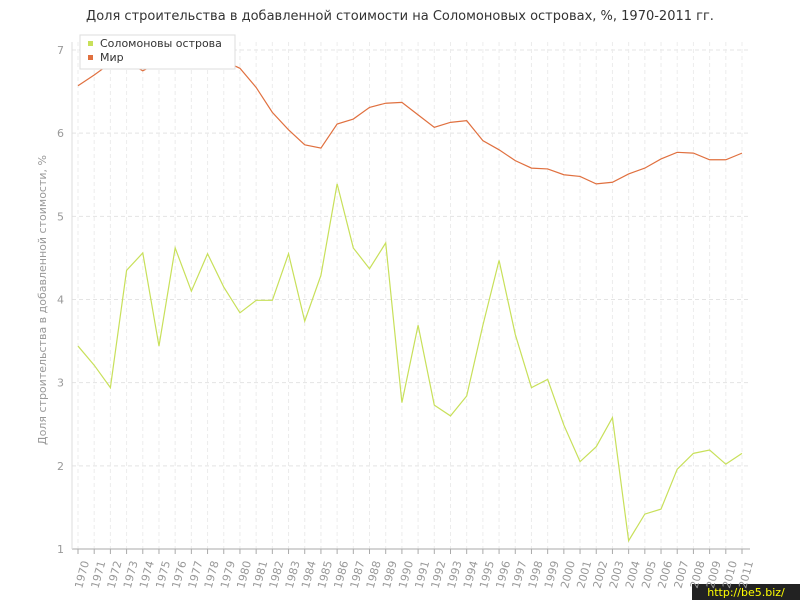  I want to click on y-tick-label: 4, so click(60, 300).